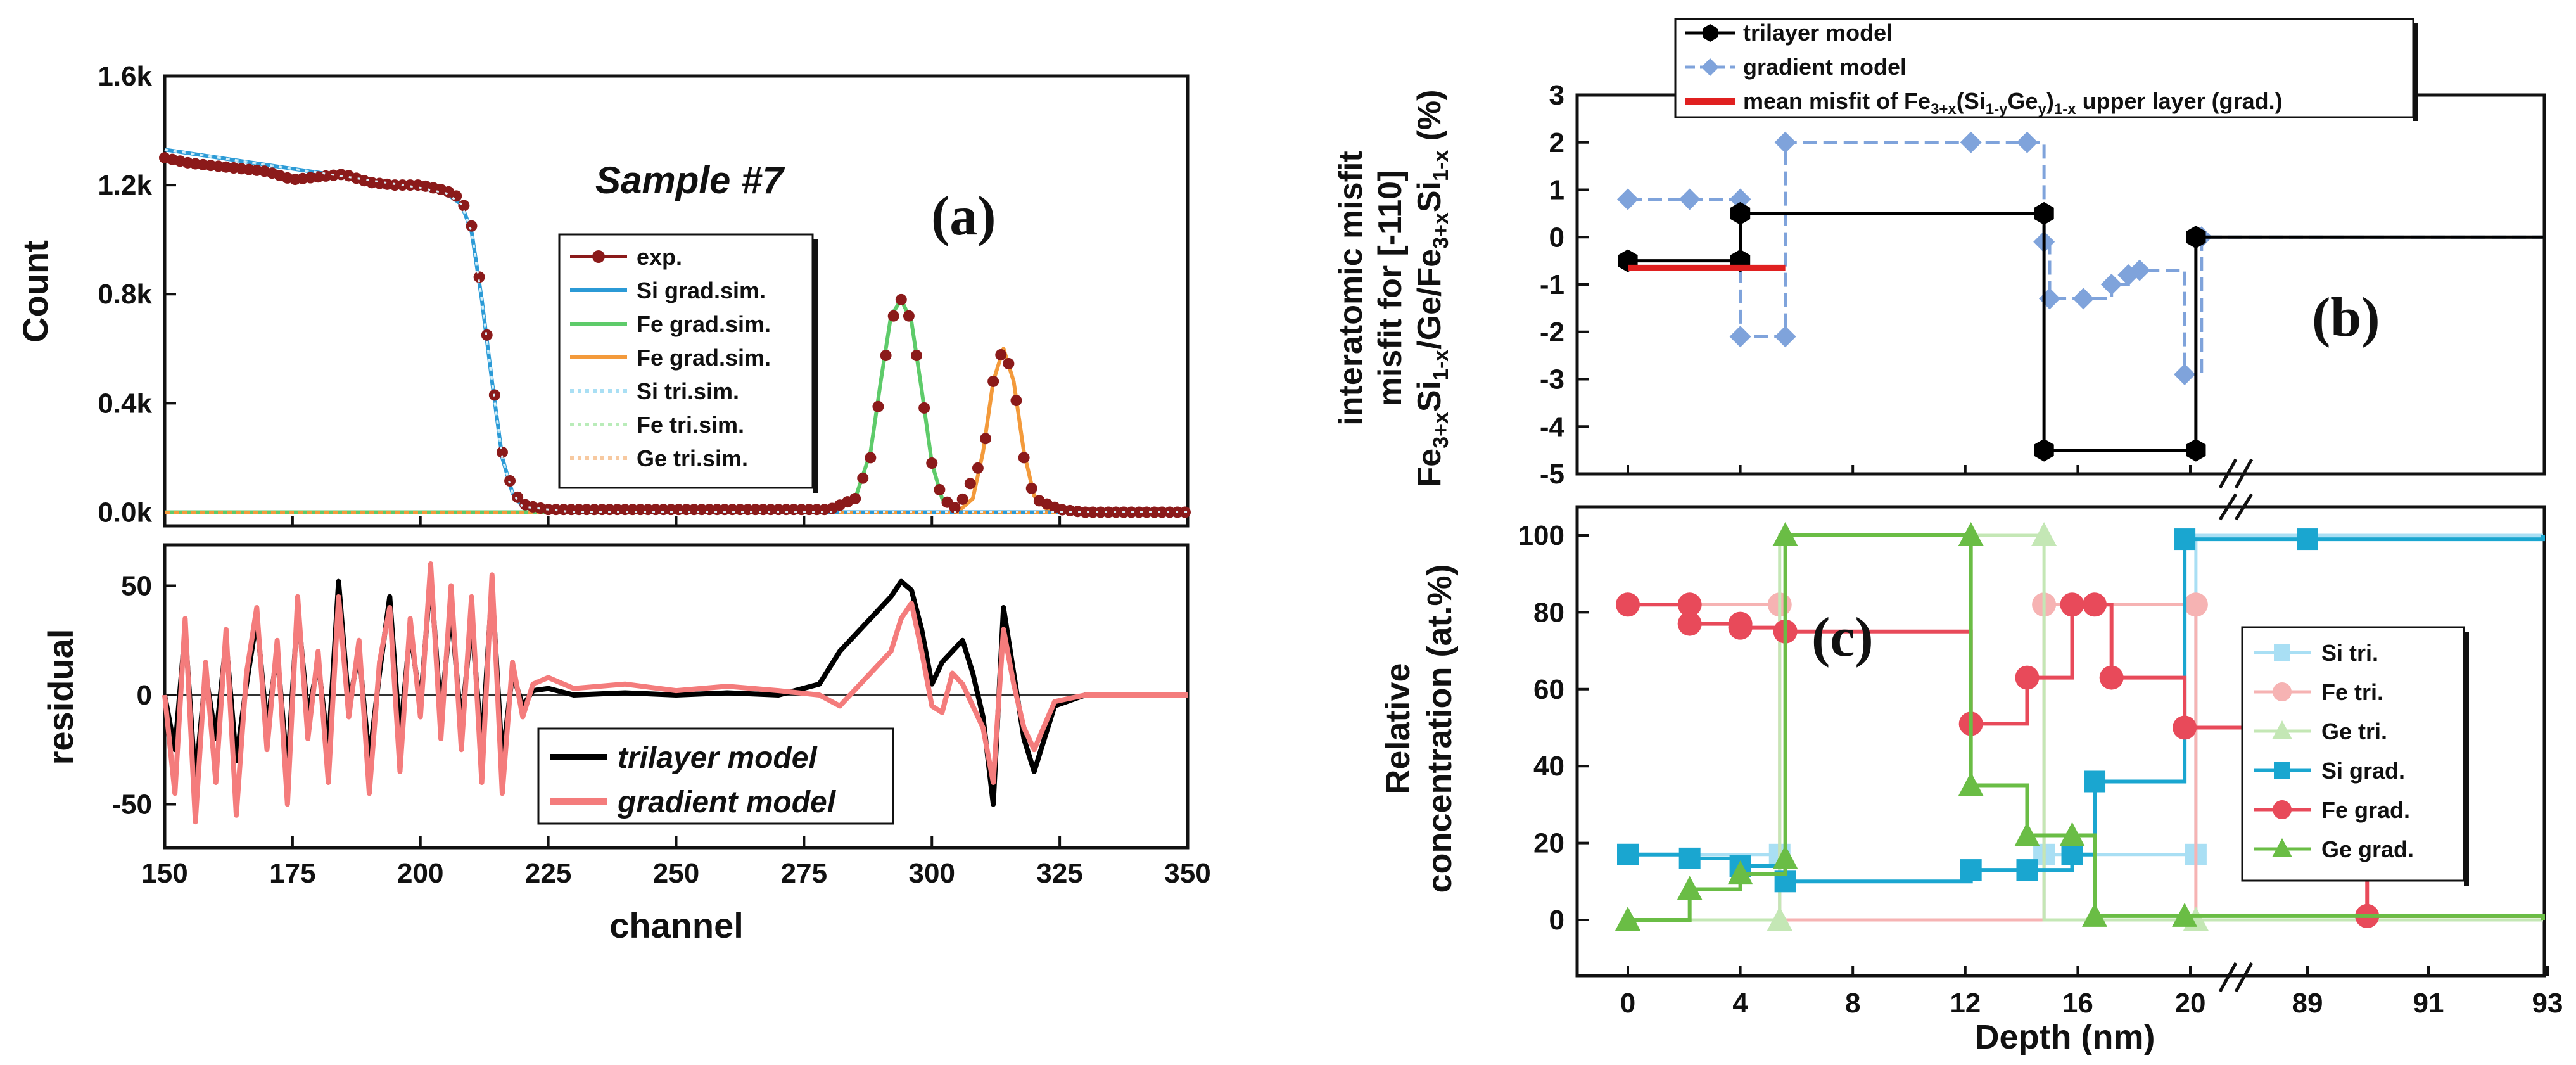 This screenshot has width=2576, height=1065. I want to click on panel-c-label: (c), so click(1842, 638).